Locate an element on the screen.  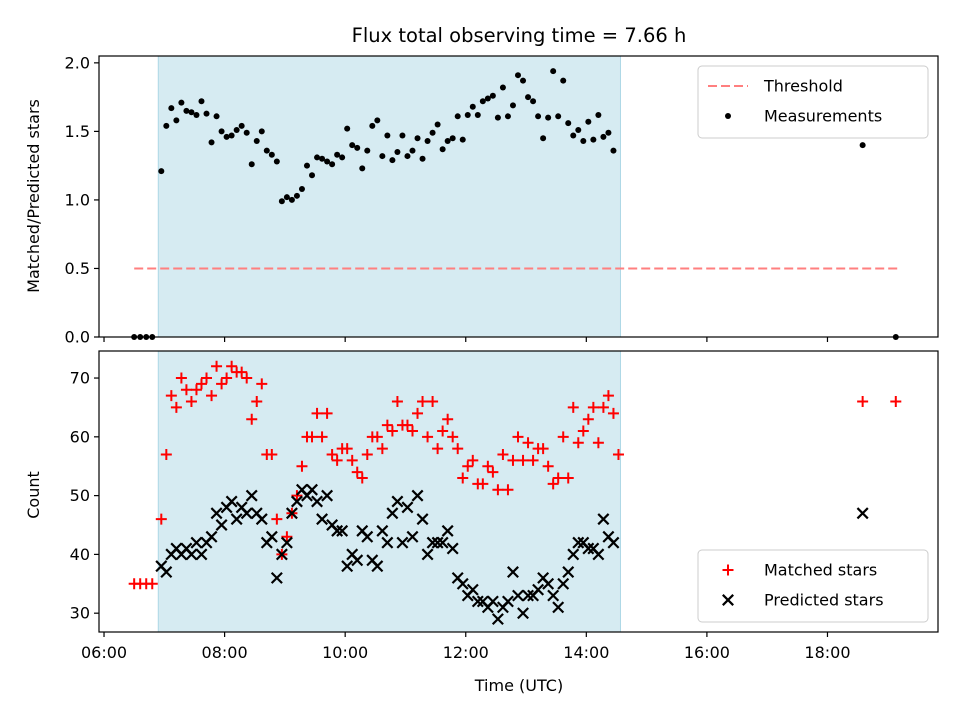
chart-title: Flux total observing time = 7.66 h is located at coordinates (519, 35).